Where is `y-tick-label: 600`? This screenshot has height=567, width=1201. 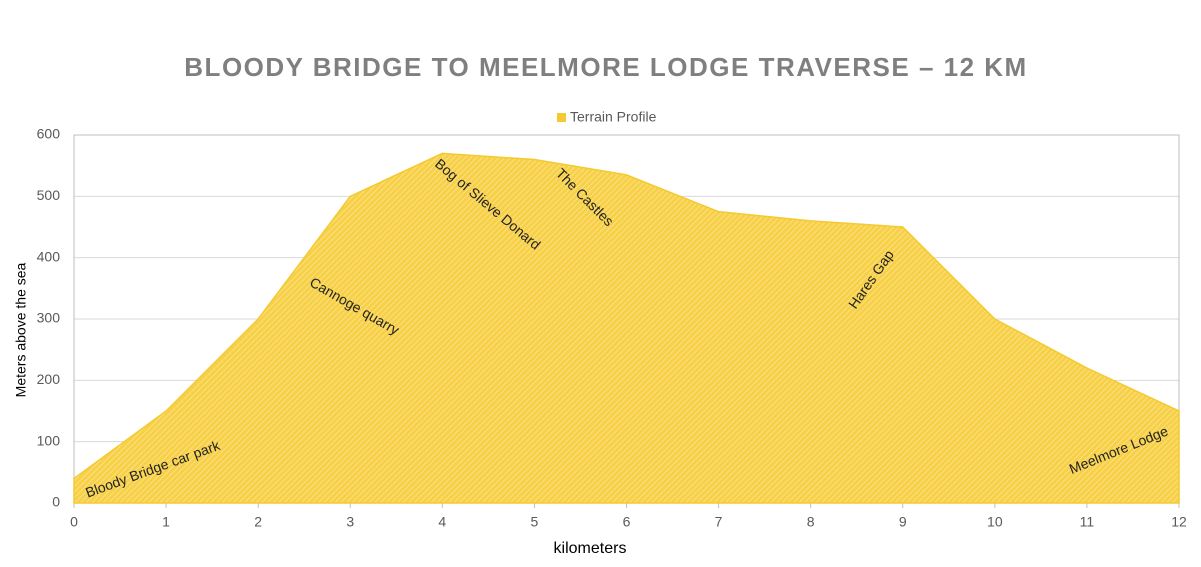
y-tick-label: 600 is located at coordinates (49, 134).